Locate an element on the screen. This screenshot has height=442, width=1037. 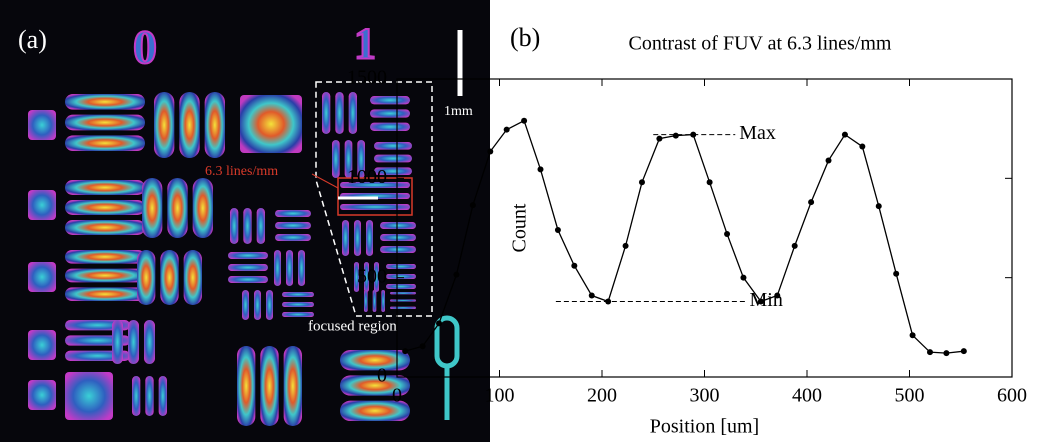
x-tick-label: 0 is located at coordinates (397, 396).